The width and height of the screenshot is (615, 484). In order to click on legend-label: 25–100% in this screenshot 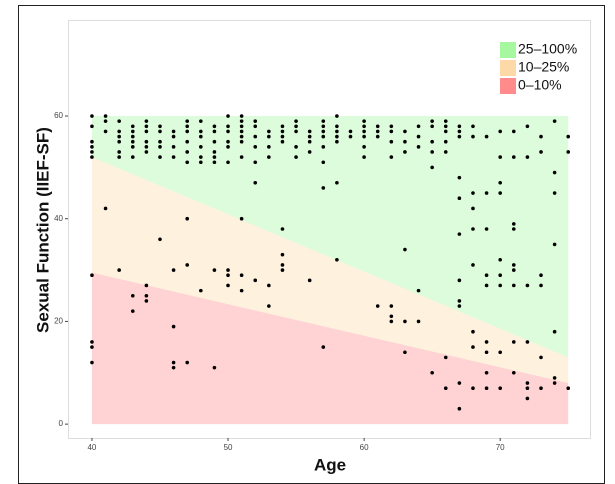, I will do `click(547, 49)`.